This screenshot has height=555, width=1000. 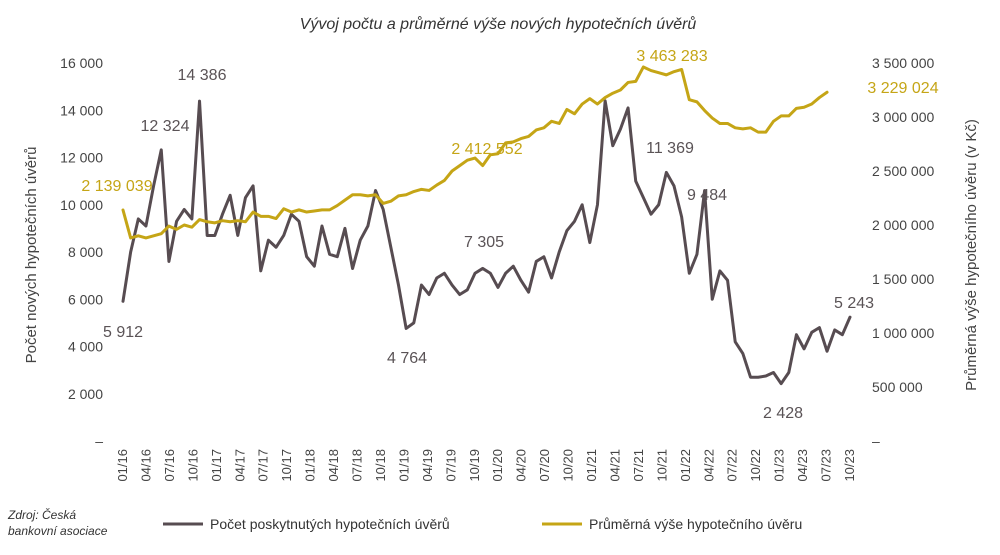 I want to click on x-tick-label: 04/19, so click(x=427, y=465).